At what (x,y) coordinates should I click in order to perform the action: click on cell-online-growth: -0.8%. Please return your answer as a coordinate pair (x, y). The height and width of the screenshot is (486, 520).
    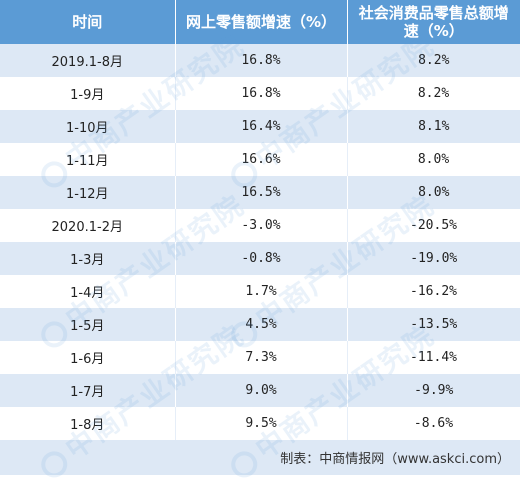
    Looking at the image, I should click on (261, 258).